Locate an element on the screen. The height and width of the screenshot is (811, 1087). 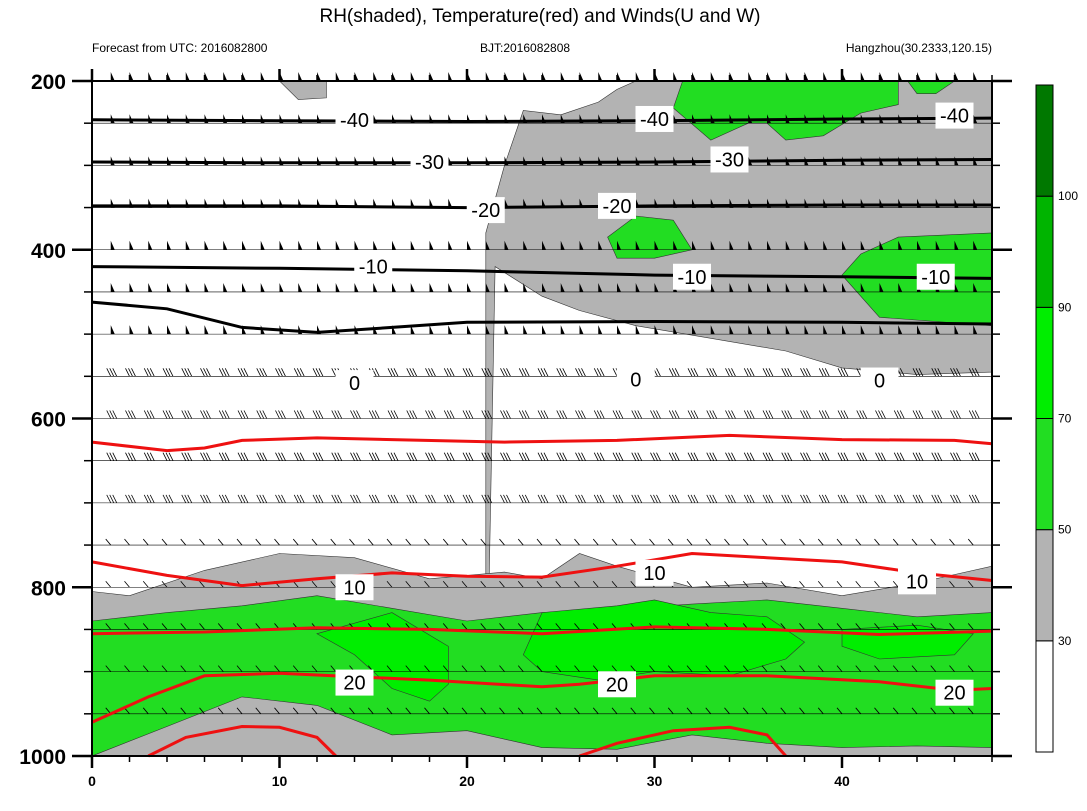
colorbar-tick-label: 30 is located at coordinates (1065, 641).